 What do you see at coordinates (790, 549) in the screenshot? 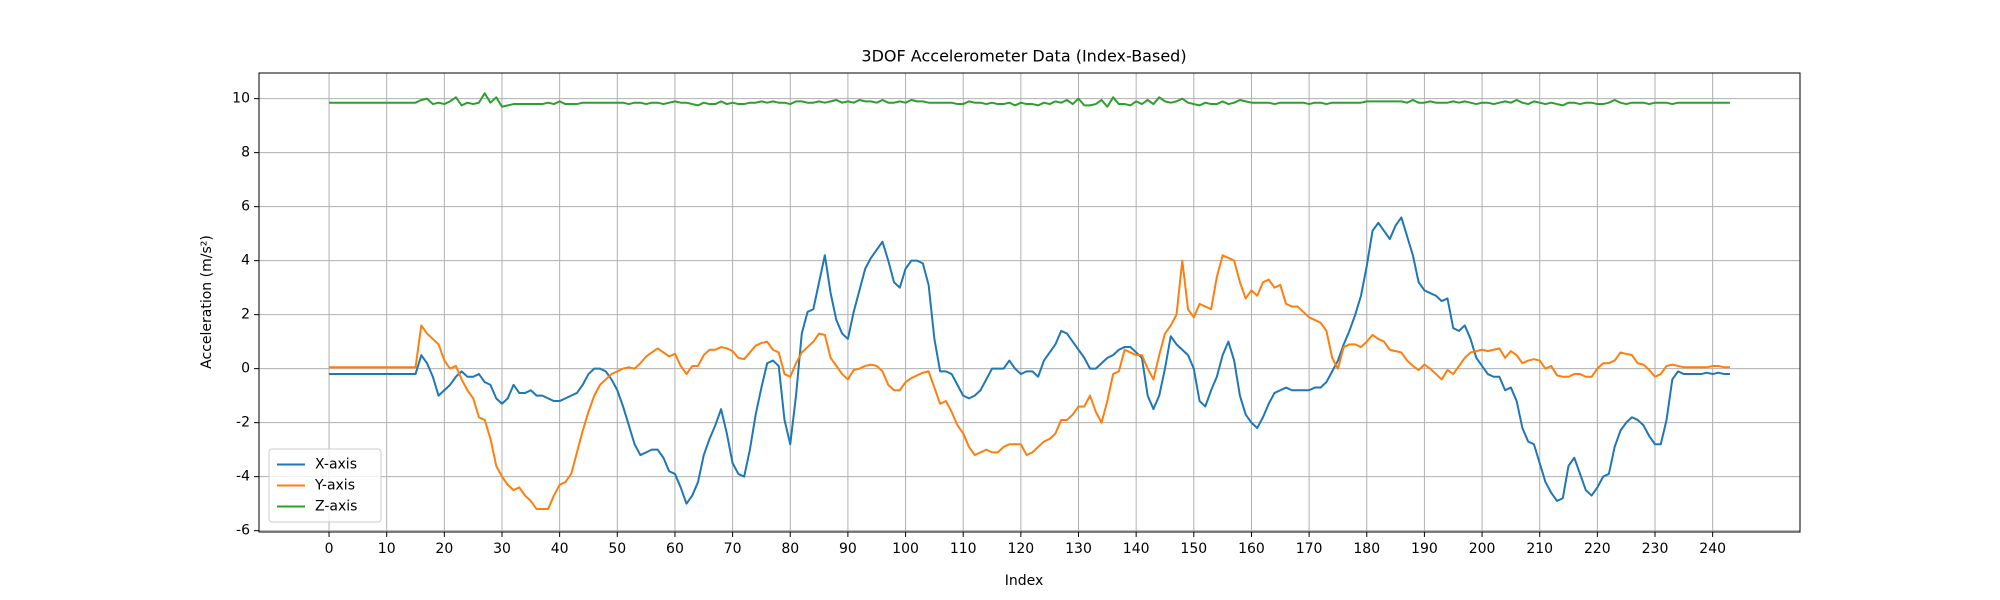
I see `x-tick-label: 80` at bounding box center [790, 549].